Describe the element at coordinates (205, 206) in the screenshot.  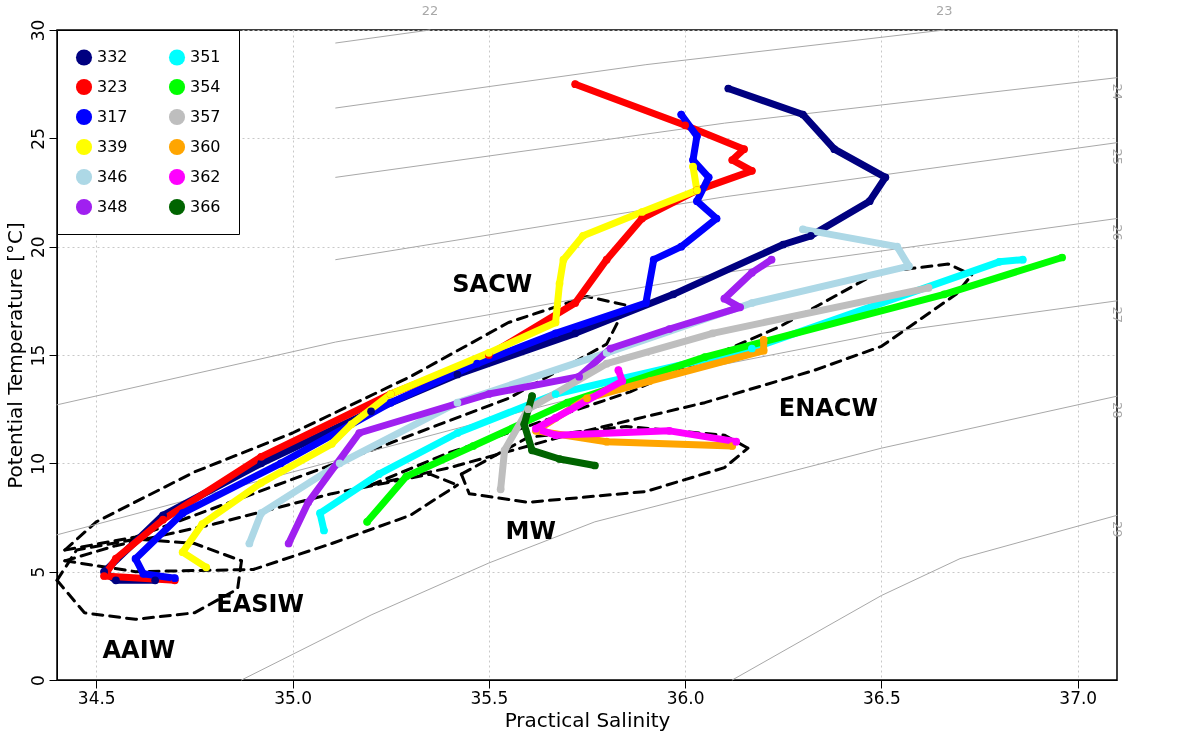
I see `legend-label: 366` at that location.